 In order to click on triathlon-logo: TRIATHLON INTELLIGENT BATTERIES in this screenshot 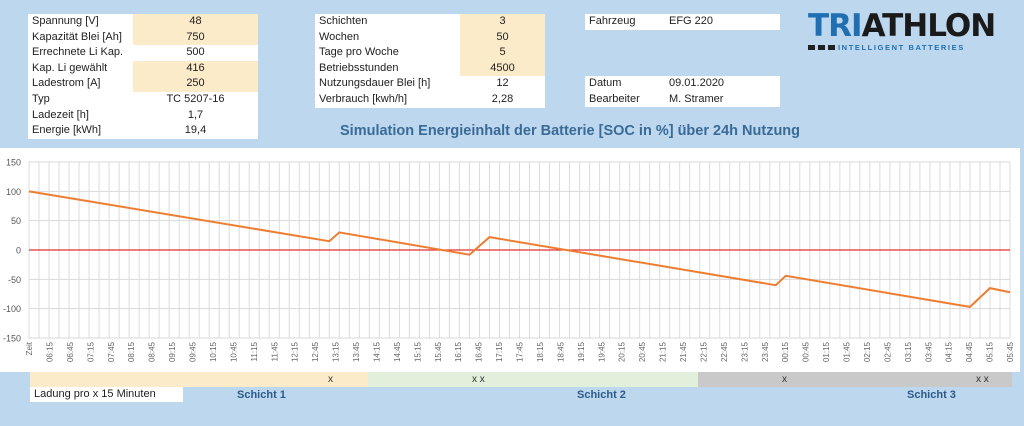, I will do `click(904, 32)`.